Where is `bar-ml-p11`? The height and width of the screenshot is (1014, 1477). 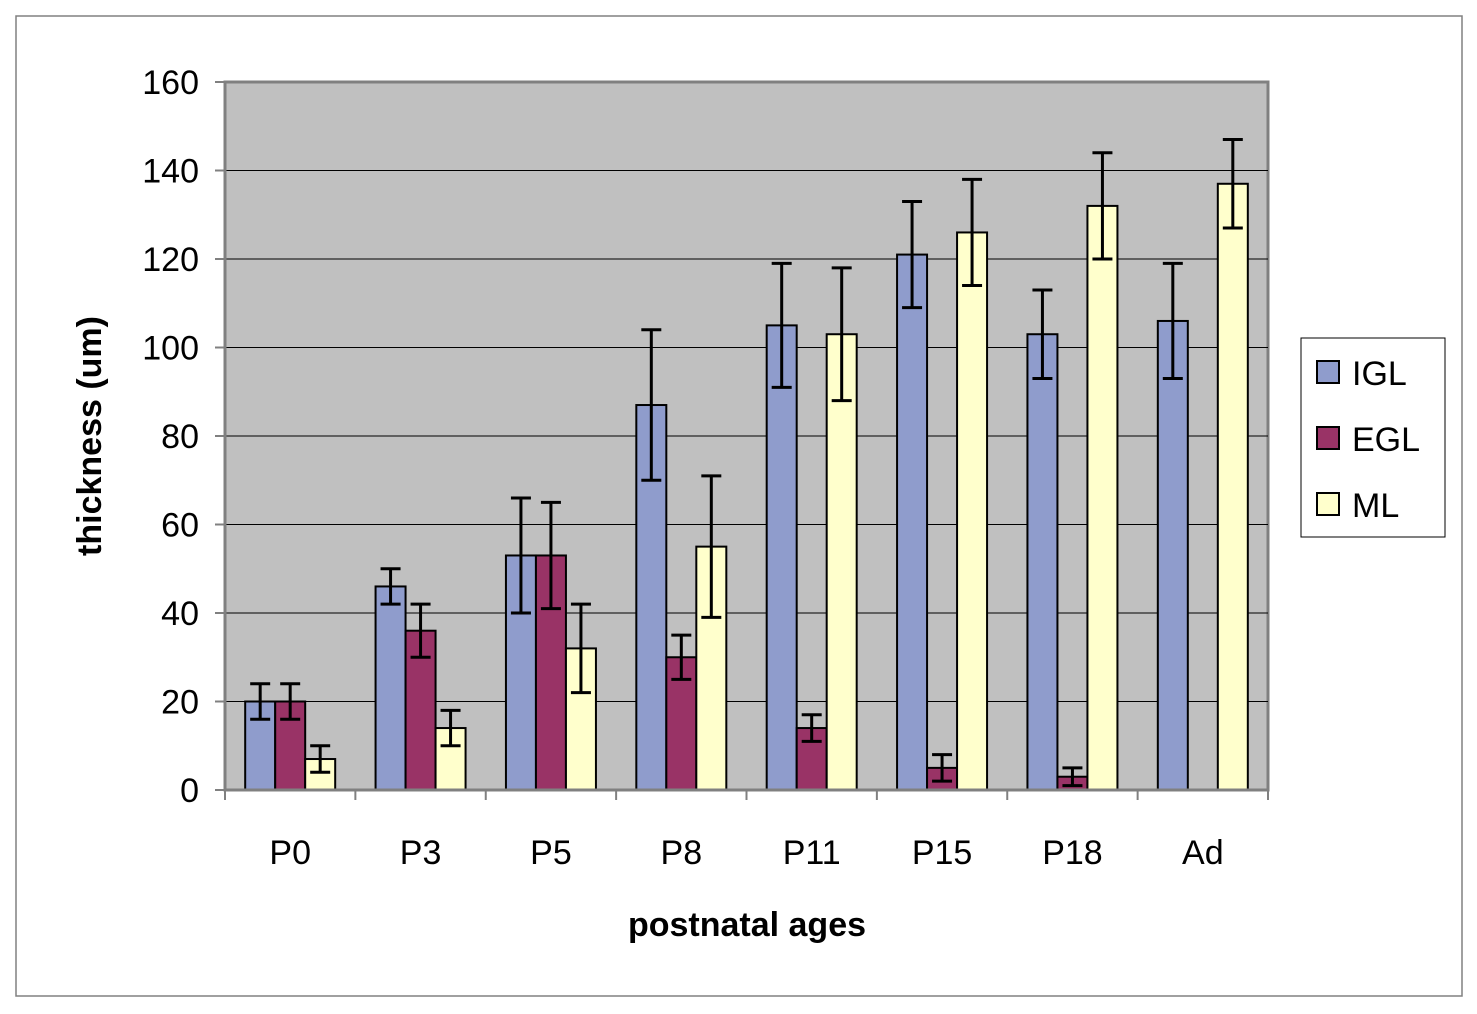
bar-ml-p11 is located at coordinates (841, 562).